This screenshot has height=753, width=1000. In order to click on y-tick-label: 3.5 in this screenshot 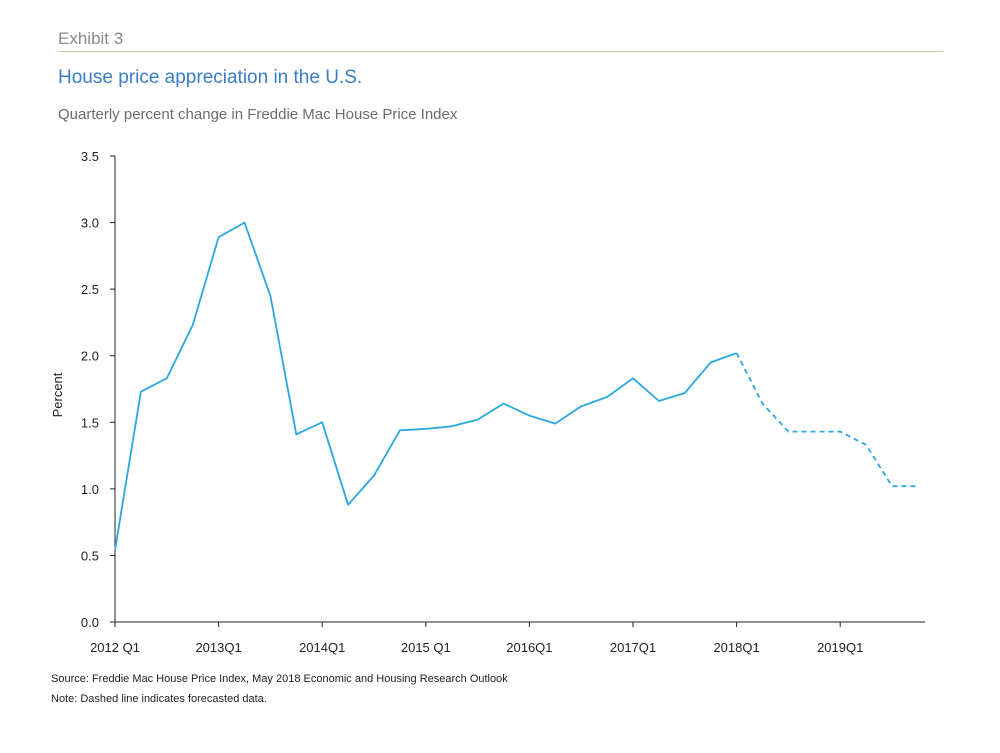, I will do `click(90, 156)`.